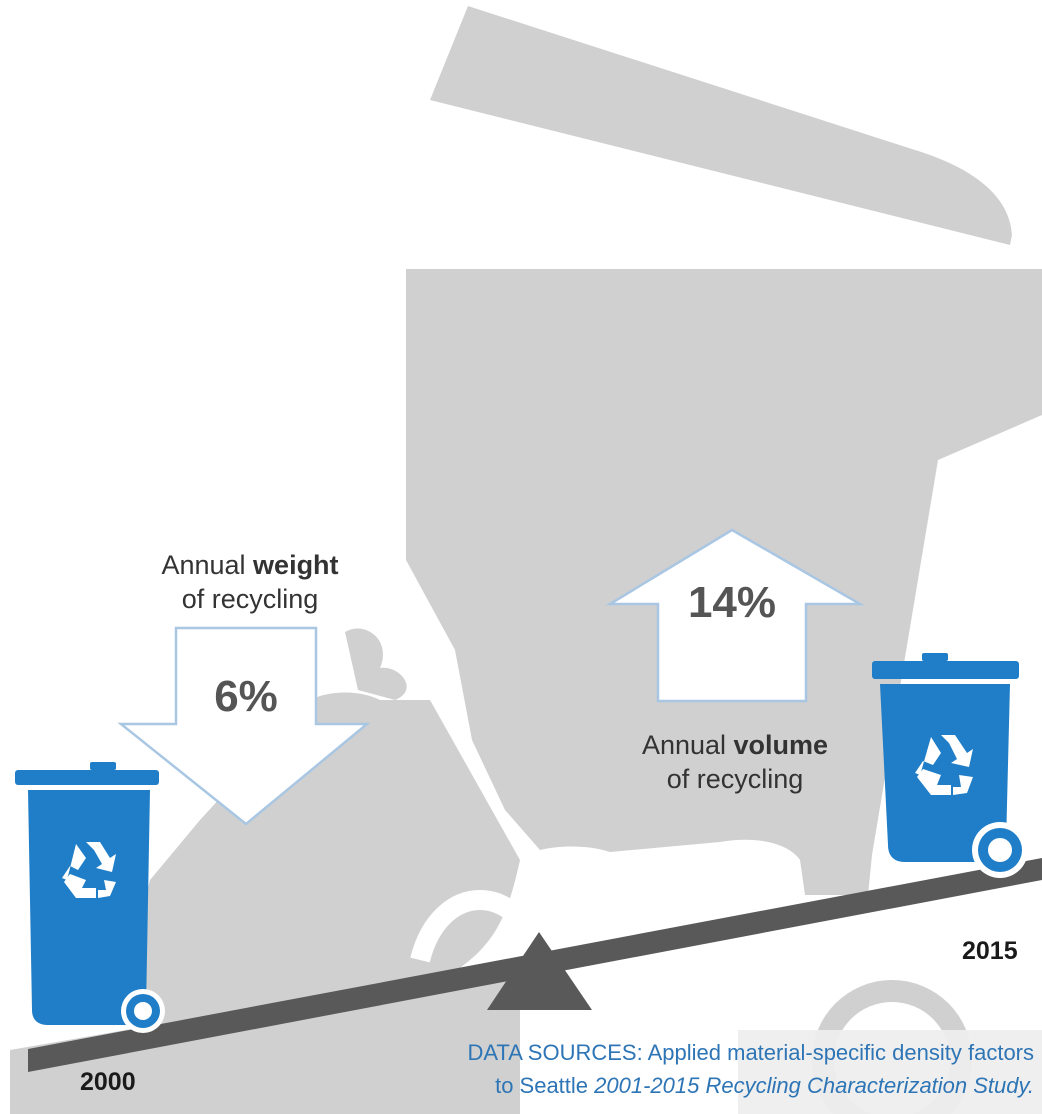 This screenshot has height=1114, width=1042. What do you see at coordinates (735, 762) in the screenshot?
I see `volume-label: Annual volume of recycling` at bounding box center [735, 762].